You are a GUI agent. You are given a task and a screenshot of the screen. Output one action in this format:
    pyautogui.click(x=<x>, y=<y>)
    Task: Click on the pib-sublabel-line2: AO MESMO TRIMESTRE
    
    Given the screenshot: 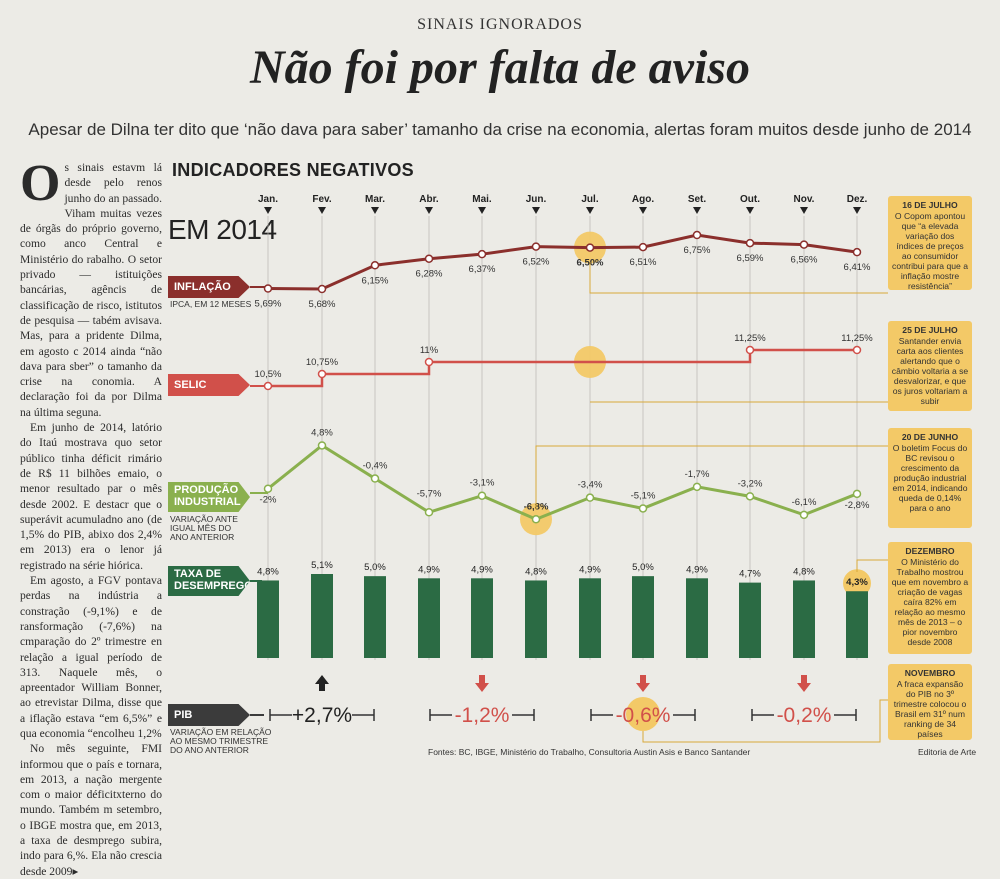 What is the action you would take?
    pyautogui.click(x=219, y=741)
    